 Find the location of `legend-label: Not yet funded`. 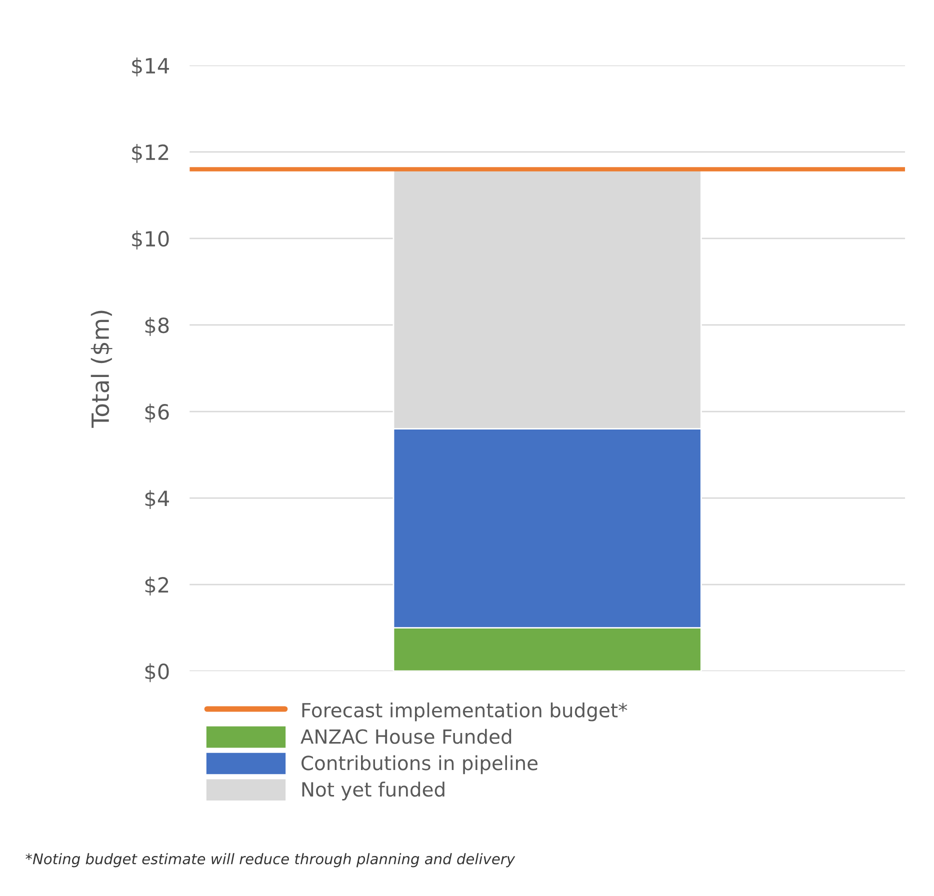

legend-label: Not yet funded is located at coordinates (373, 791).